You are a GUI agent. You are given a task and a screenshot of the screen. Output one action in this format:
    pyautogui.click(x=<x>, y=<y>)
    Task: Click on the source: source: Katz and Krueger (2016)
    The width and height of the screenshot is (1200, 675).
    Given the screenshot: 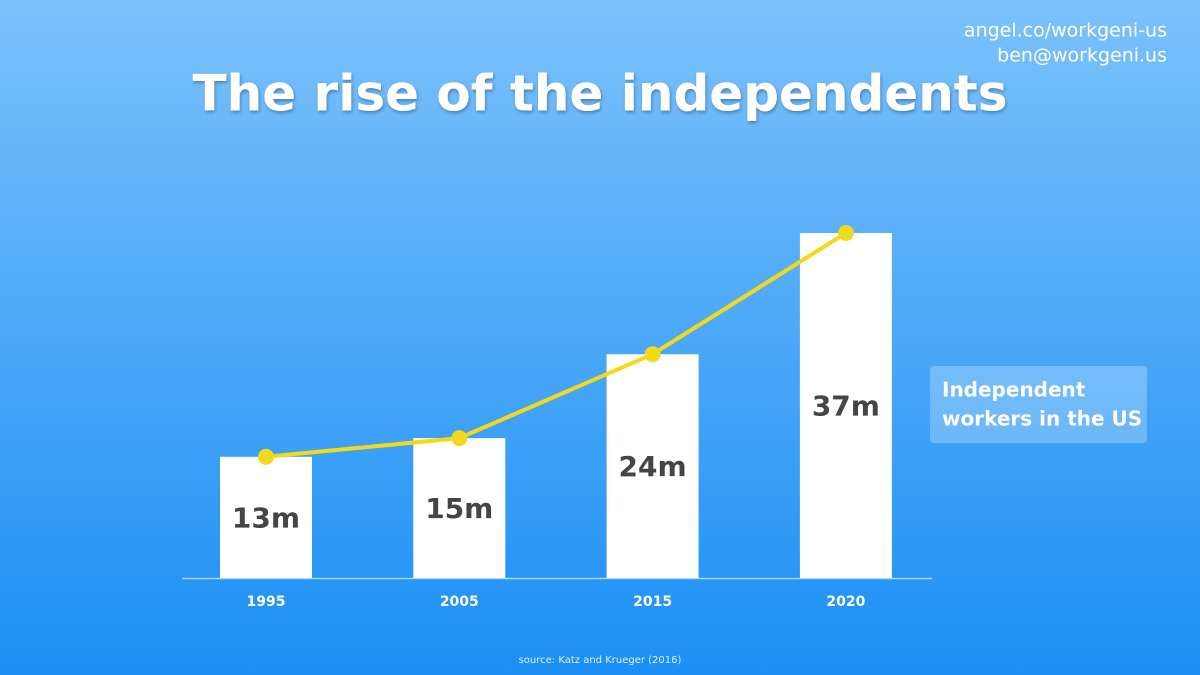 What is the action you would take?
    pyautogui.click(x=600, y=660)
    